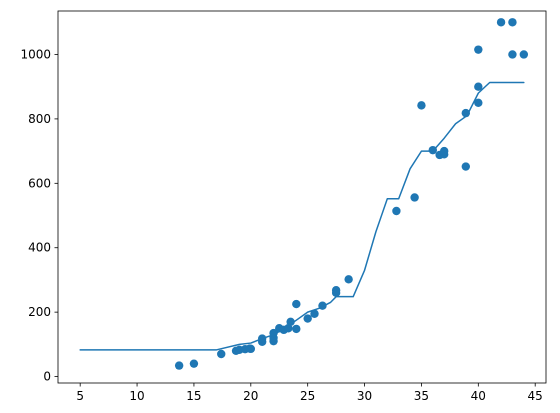  What do you see at coordinates (35, 54) in the screenshot?
I see `y-tick-label: 1000` at bounding box center [35, 54].